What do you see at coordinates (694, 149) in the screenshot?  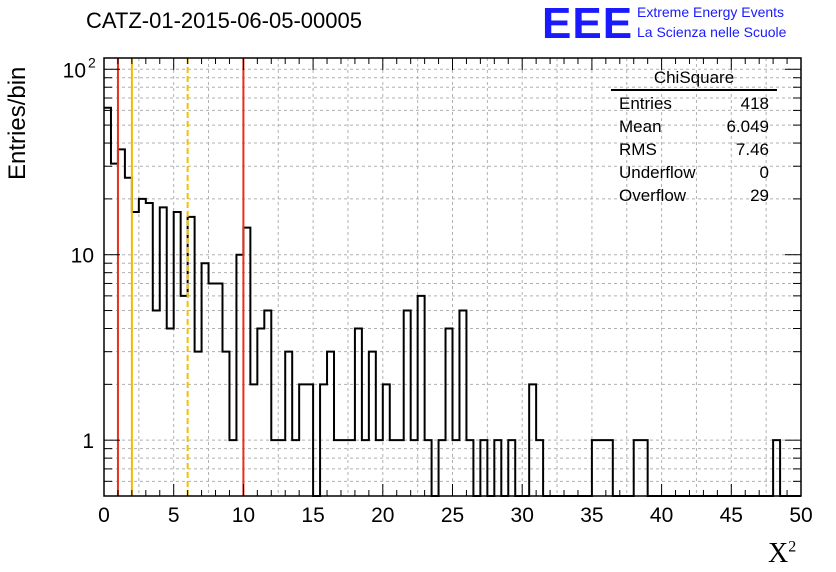 I see `stats-row-rms: RMS 7.46` at bounding box center [694, 149].